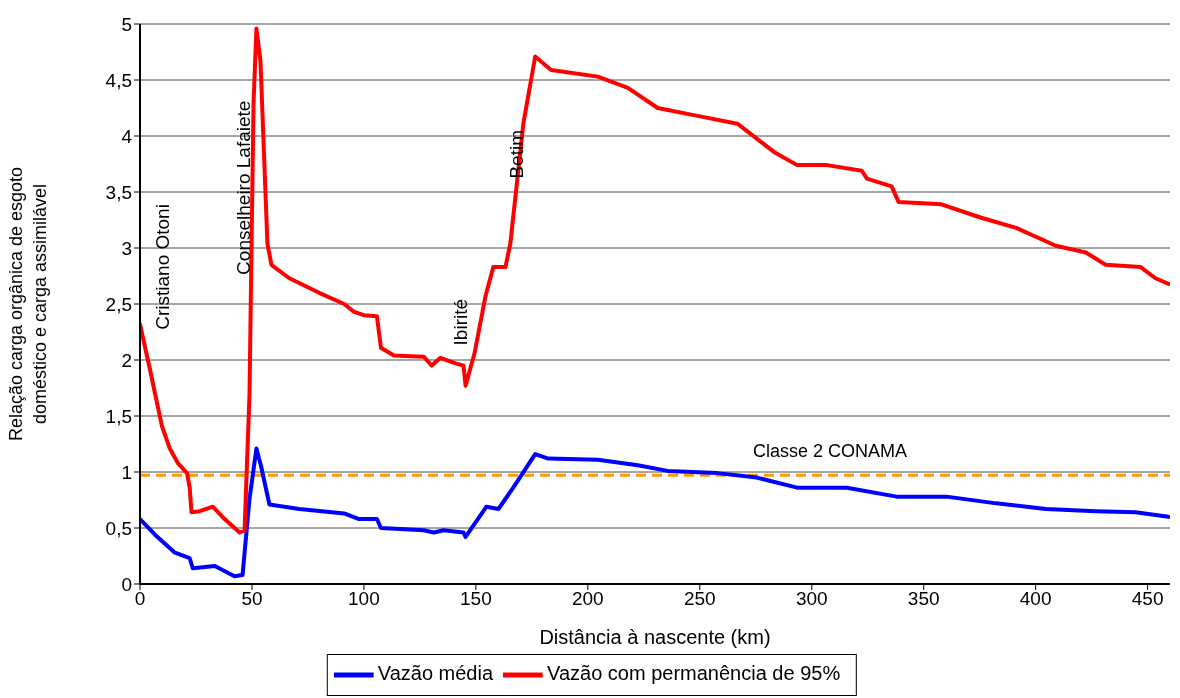 The height and width of the screenshot is (698, 1180). Describe the element at coordinates (435, 673) in the screenshot. I see `legend-label: Vazão média` at that location.